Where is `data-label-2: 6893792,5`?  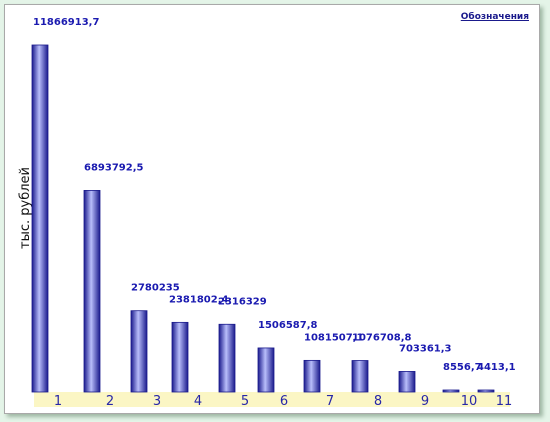 data-label-2: 6893792,5 is located at coordinates (114, 167).